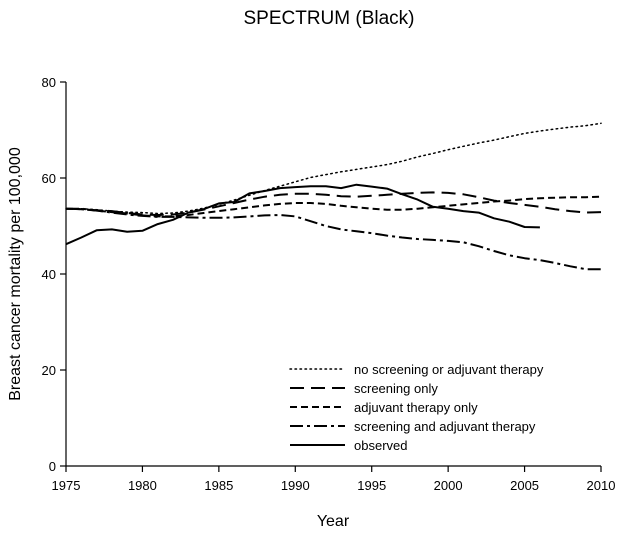 This screenshot has width=624, height=533. I want to click on x-axis-label: Year, so click(333, 521).